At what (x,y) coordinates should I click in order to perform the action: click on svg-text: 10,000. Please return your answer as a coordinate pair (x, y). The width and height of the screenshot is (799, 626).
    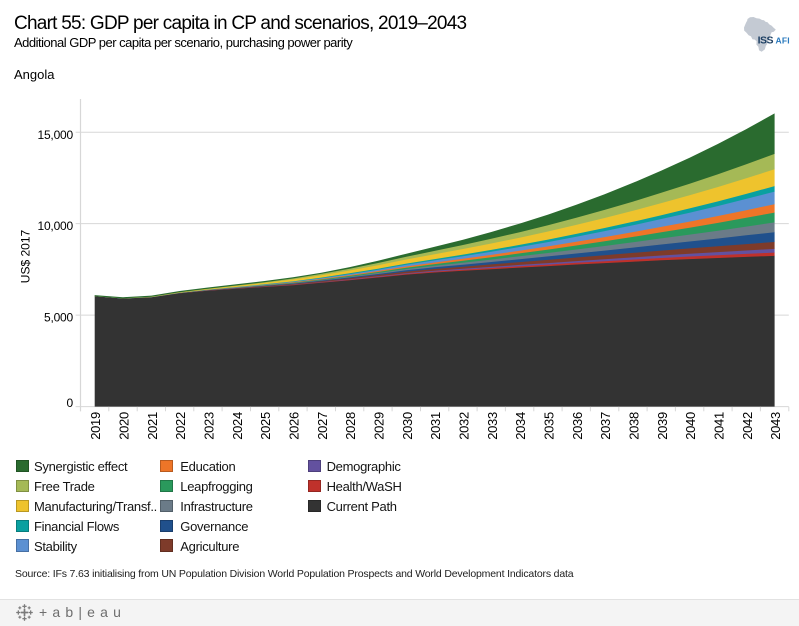
    Looking at the image, I should click on (55, 226).